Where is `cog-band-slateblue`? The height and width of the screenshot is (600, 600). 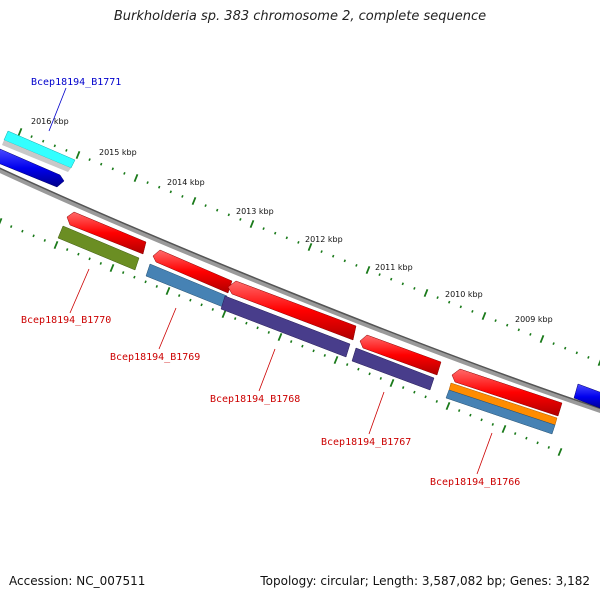
cog-band-slateblue is located at coordinates (285, 326).